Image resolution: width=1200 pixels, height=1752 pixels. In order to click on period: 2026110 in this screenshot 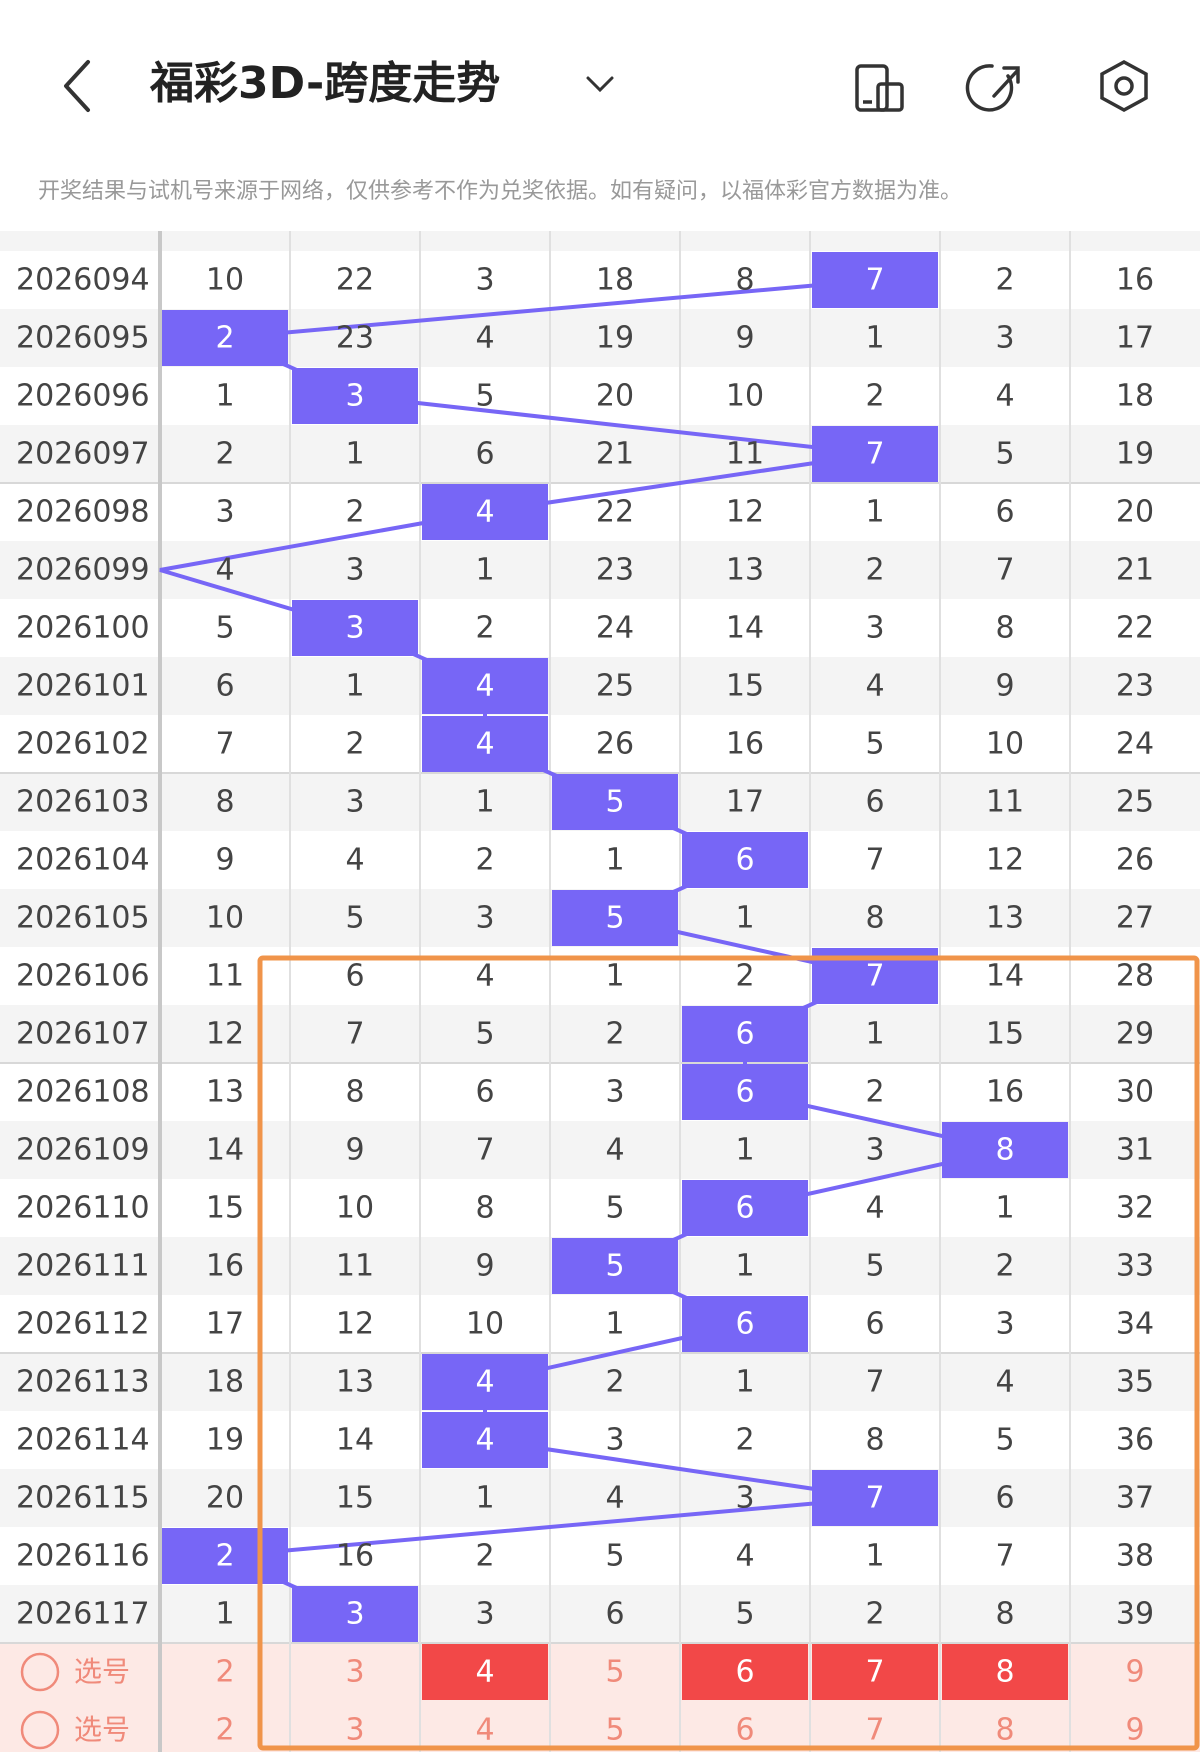, I will do `click(83, 1208)`.